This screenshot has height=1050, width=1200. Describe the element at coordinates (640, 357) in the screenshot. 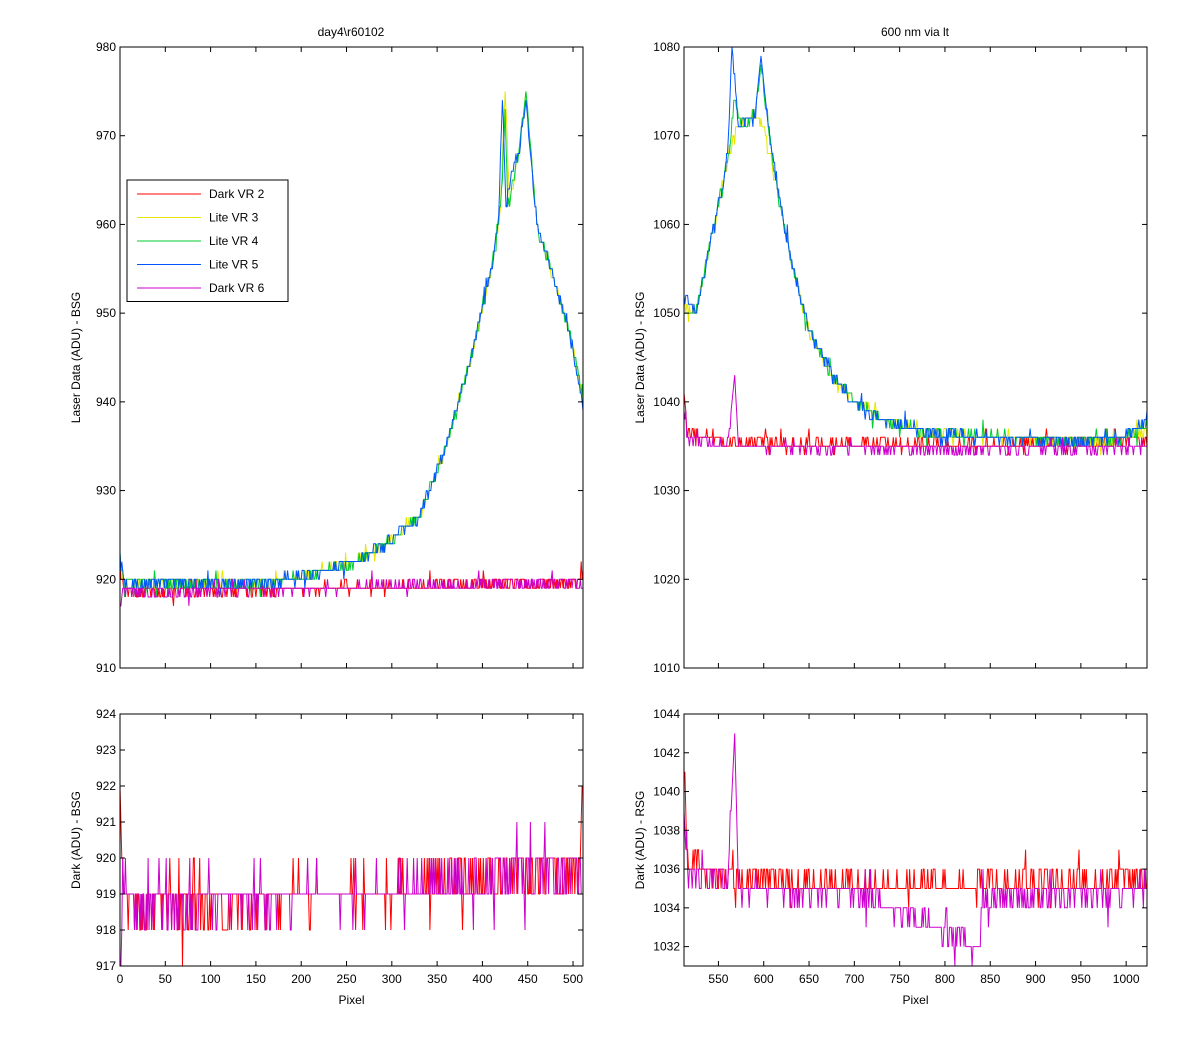

I see `y-axis-label: Laser Data (ADU) - RSG` at that location.